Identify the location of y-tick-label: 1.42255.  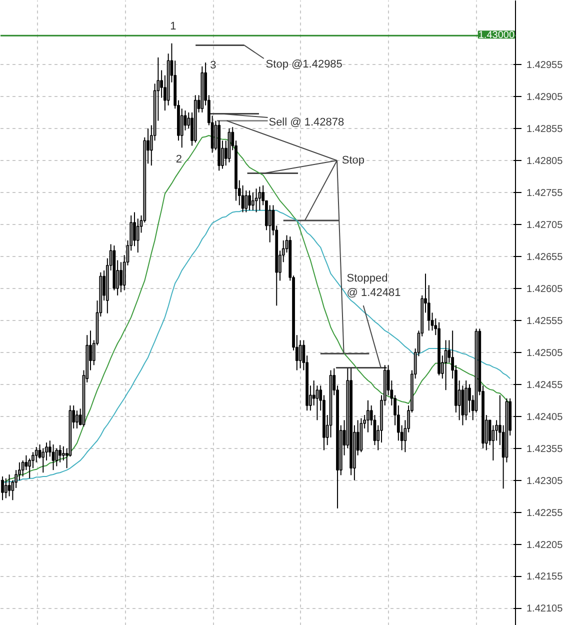
(545, 513).